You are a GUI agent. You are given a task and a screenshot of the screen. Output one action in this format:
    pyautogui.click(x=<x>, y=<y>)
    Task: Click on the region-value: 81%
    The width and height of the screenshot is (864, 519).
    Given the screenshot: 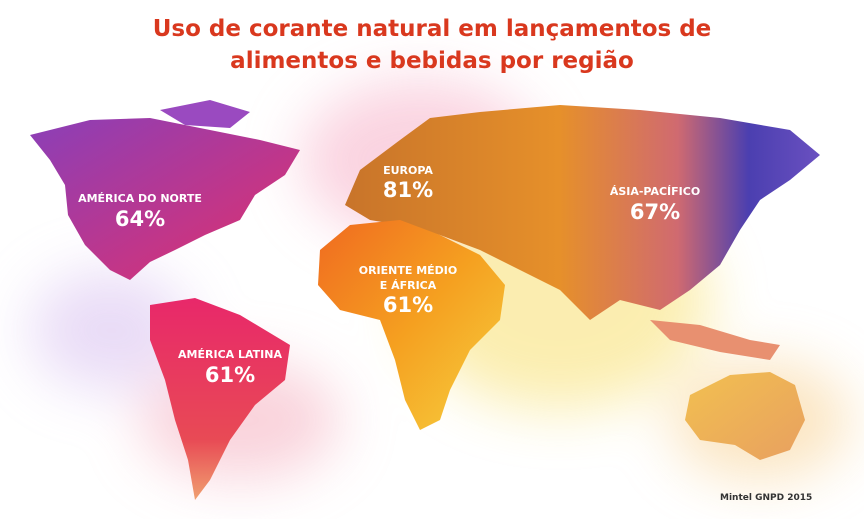 What is the action you would take?
    pyautogui.click(x=408, y=190)
    